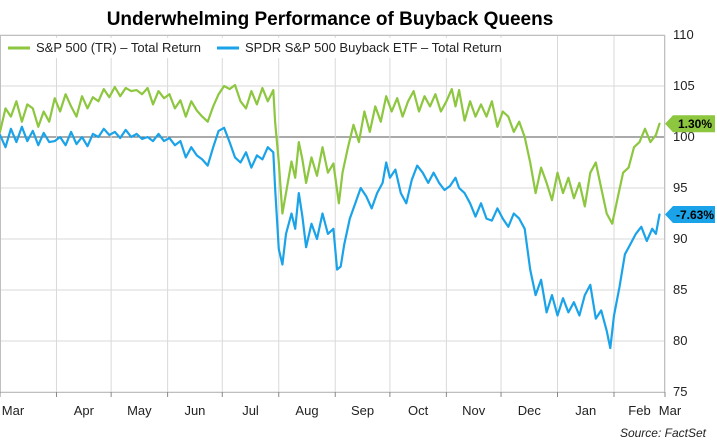 The height and width of the screenshot is (445, 717). Describe the element at coordinates (695, 215) in the screenshot. I see `end-tag-label-1: -7.63%` at that location.